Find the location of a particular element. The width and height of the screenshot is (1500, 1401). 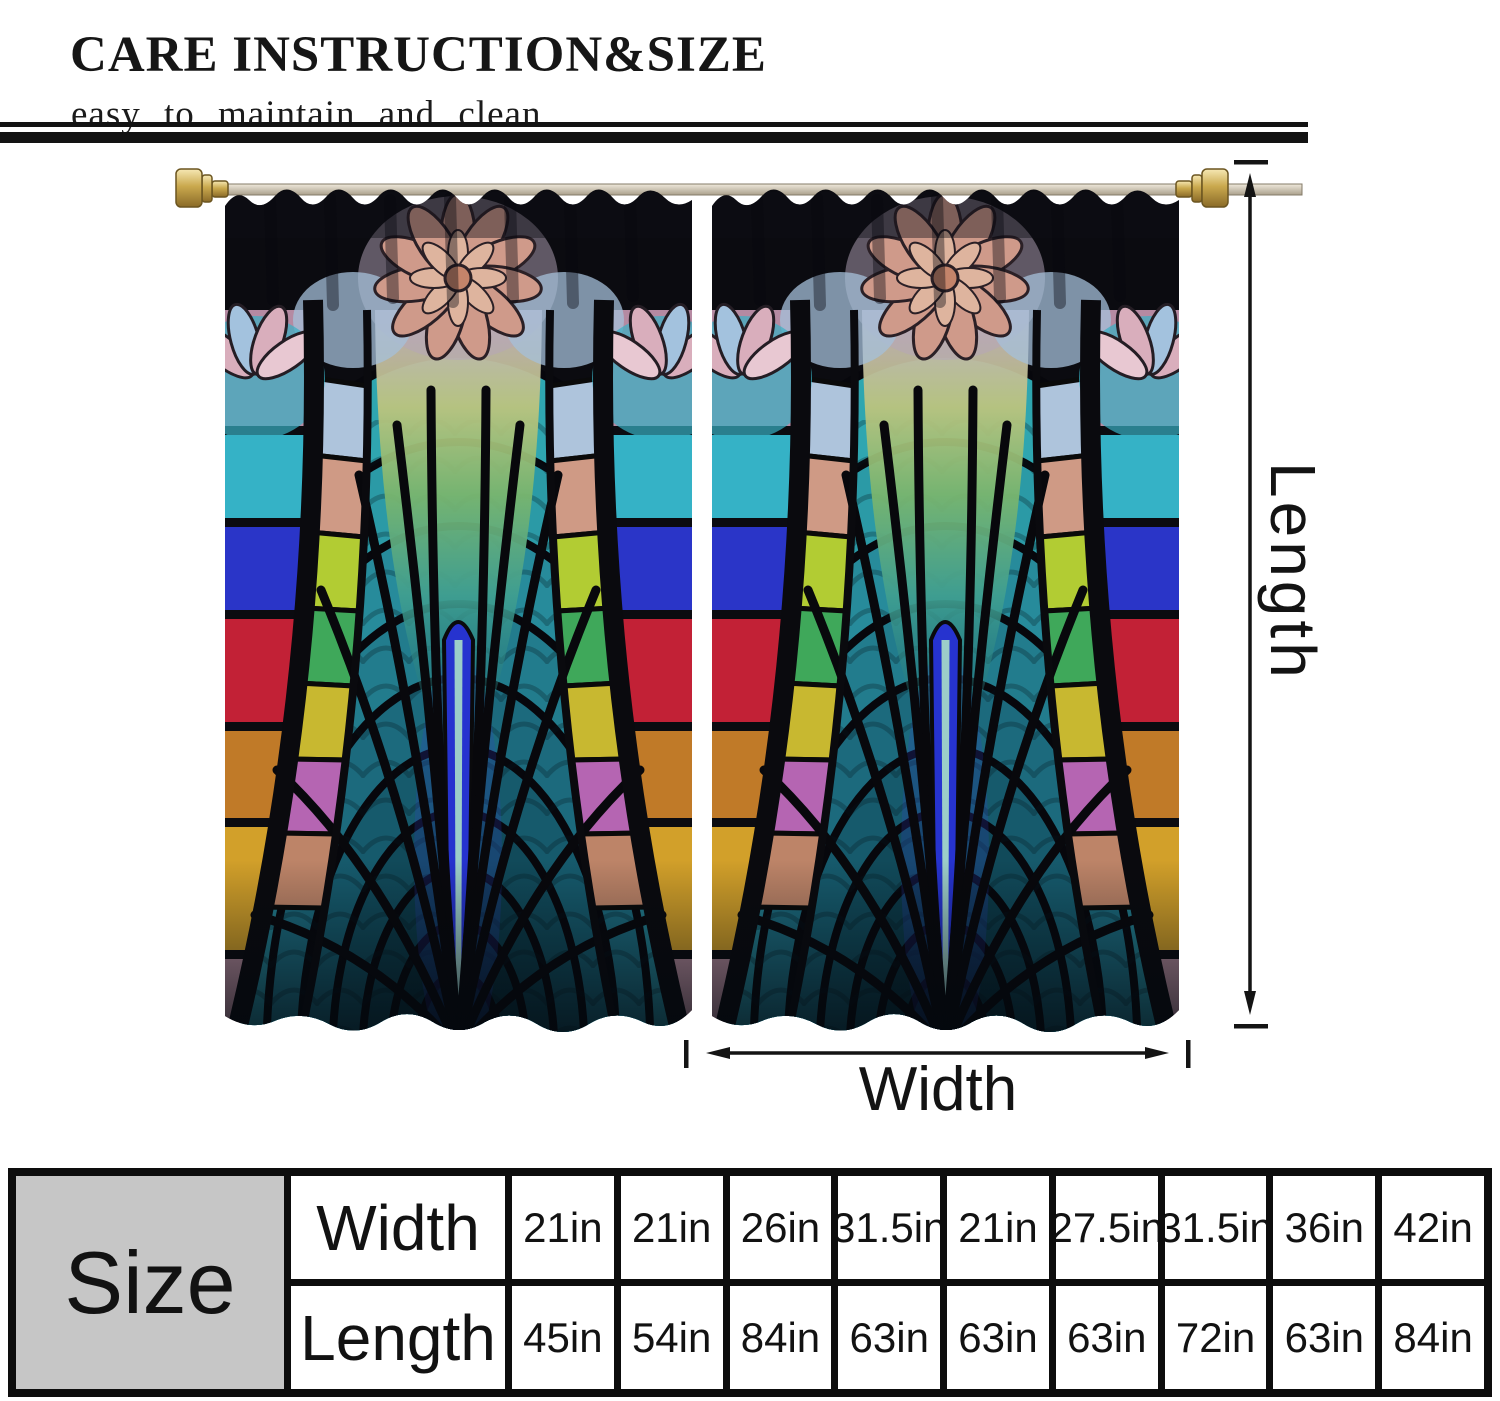

length-value-2: 84in is located at coordinates (780, 1337).